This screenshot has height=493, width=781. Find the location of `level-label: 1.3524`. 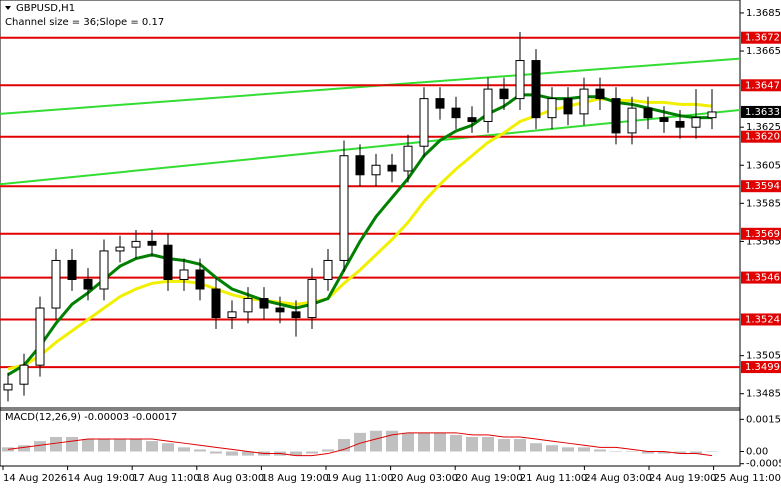

level-label: 1.3524 is located at coordinates (762, 319).